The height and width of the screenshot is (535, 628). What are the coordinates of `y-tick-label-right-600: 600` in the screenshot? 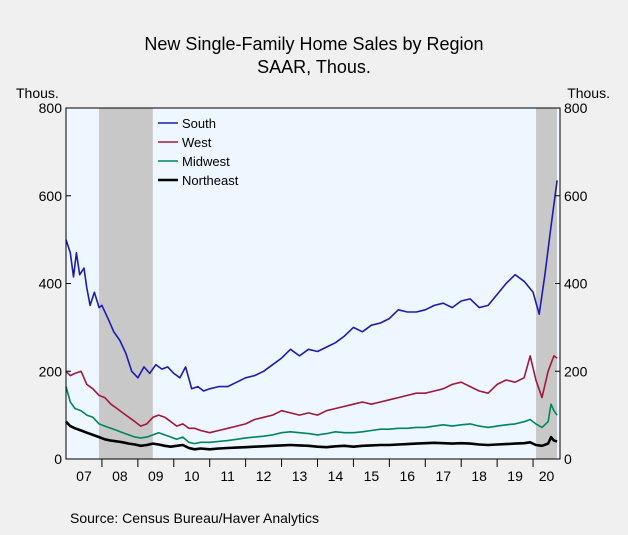 It's located at (576, 196).